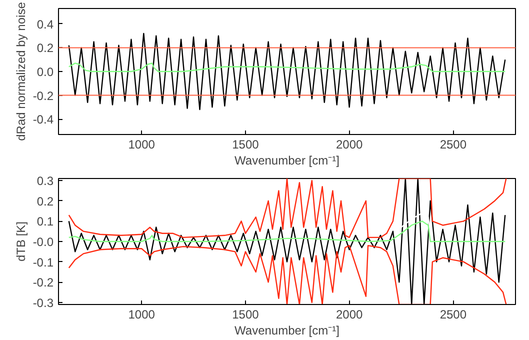 This screenshot has height=340, width=529. I want to click on y-tick-label: 0.1, so click(45, 221).